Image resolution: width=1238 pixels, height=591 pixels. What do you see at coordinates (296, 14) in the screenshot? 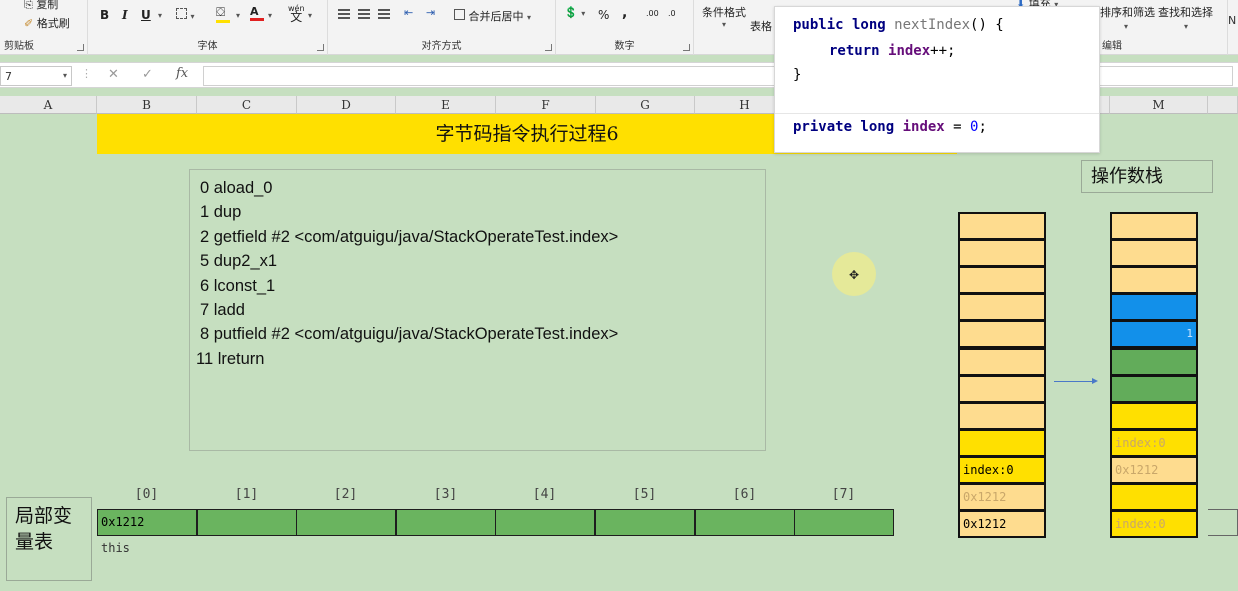
I see `phonetic-button: wén 文` at bounding box center [296, 14].